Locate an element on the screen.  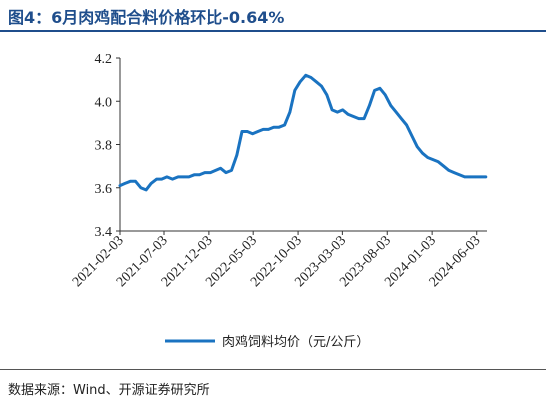
y-tick-label: 3.6 is located at coordinates (104, 189).